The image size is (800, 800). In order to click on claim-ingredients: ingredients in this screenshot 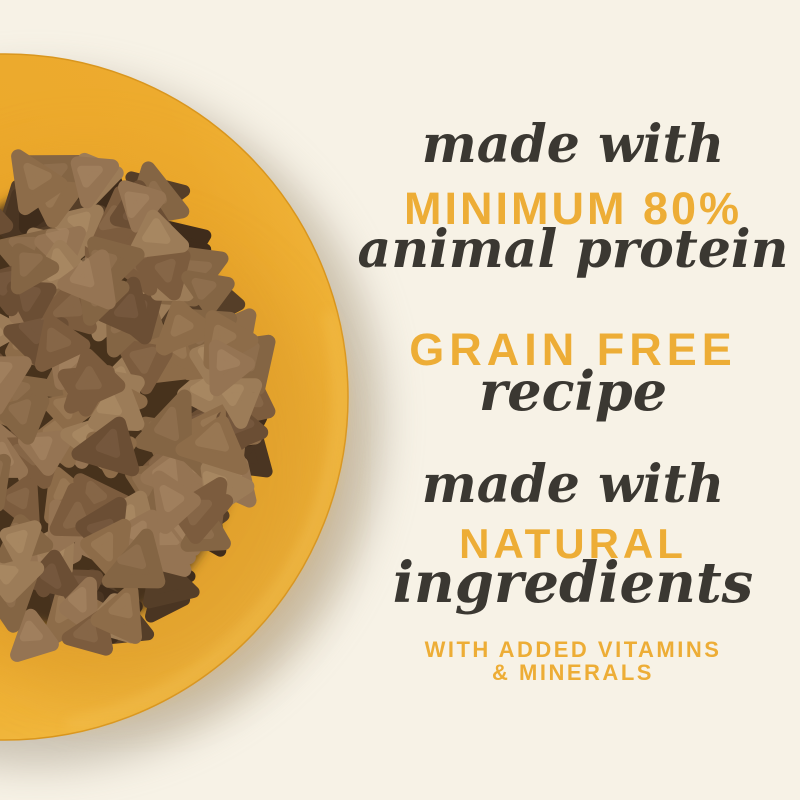, I will do `click(573, 583)`.